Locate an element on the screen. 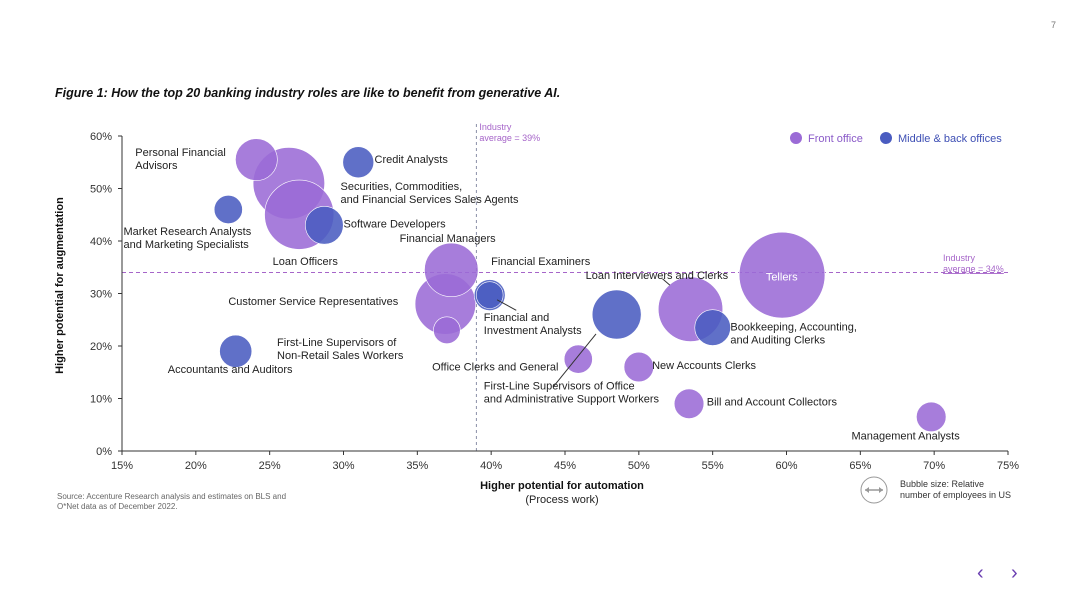  legend: Front office Middle & back offices is located at coordinates (896, 138).